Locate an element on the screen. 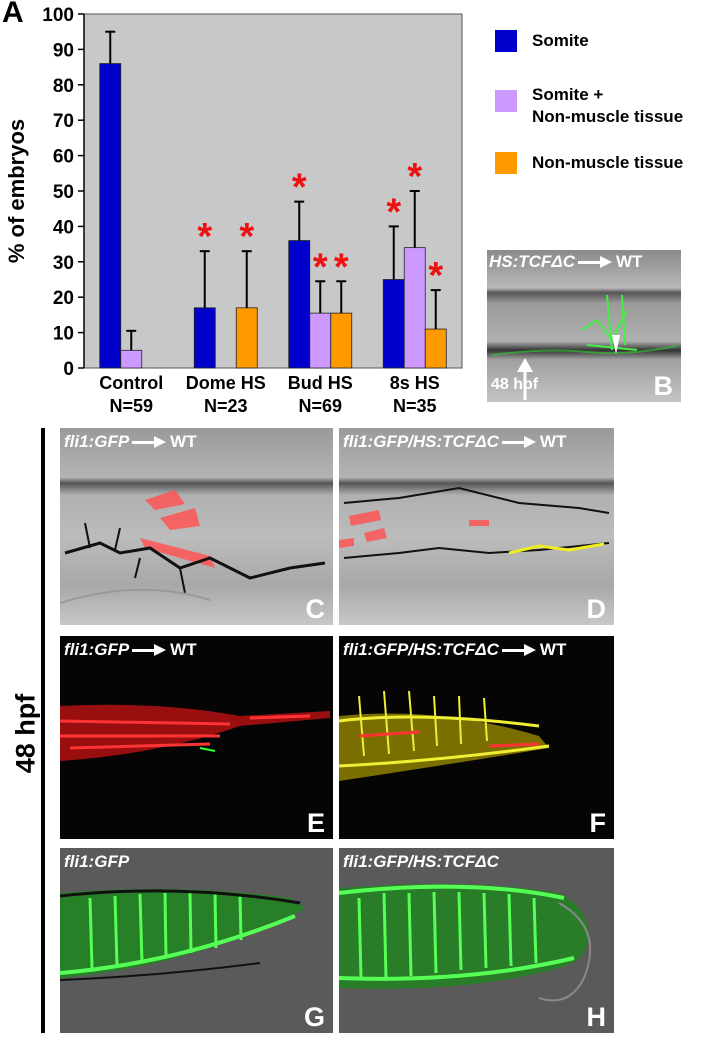 The width and height of the screenshot is (717, 1050). y-tick-label: 50 is located at coordinates (63, 192).